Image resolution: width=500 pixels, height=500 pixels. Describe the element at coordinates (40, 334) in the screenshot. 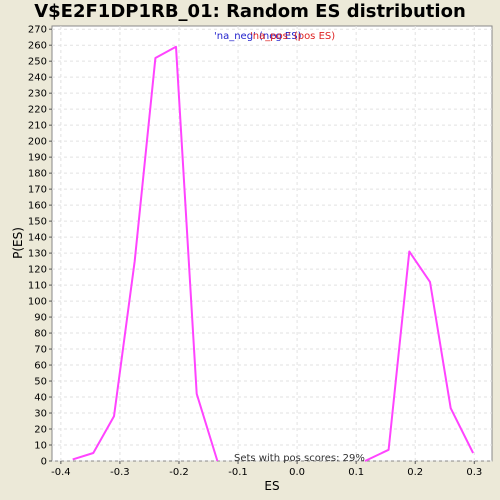

I see `y-tick-label: 80` at that location.